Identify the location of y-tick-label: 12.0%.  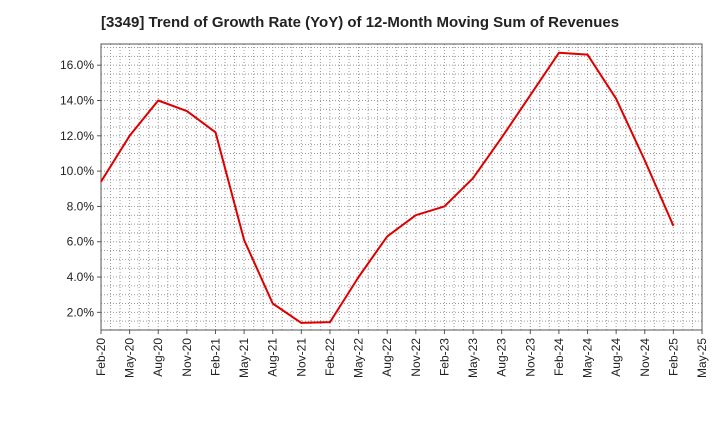
(77, 136).